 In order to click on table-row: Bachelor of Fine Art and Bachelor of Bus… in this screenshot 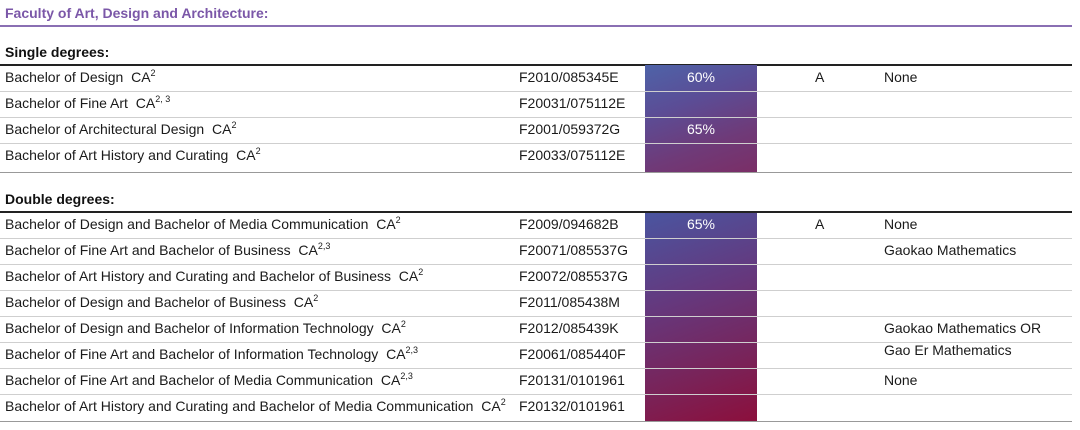, I will do `click(536, 252)`.